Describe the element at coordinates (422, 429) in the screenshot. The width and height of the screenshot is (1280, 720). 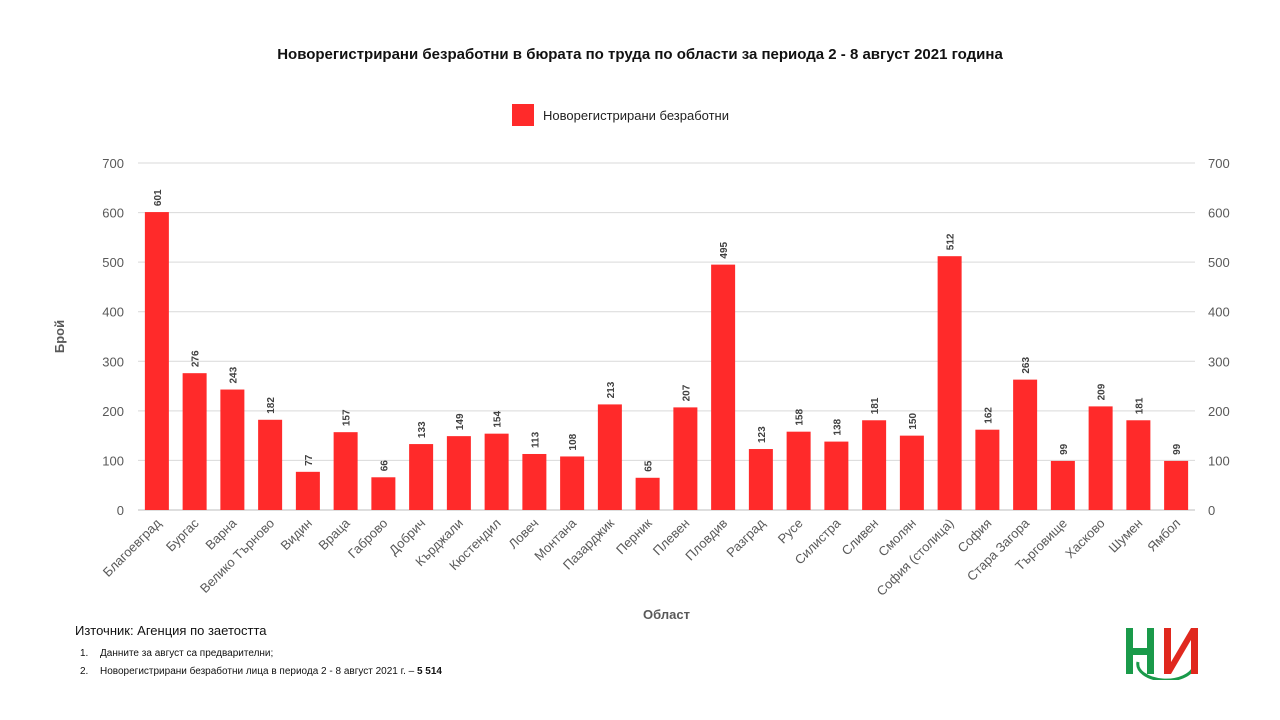
I see `data-label: 133` at that location.